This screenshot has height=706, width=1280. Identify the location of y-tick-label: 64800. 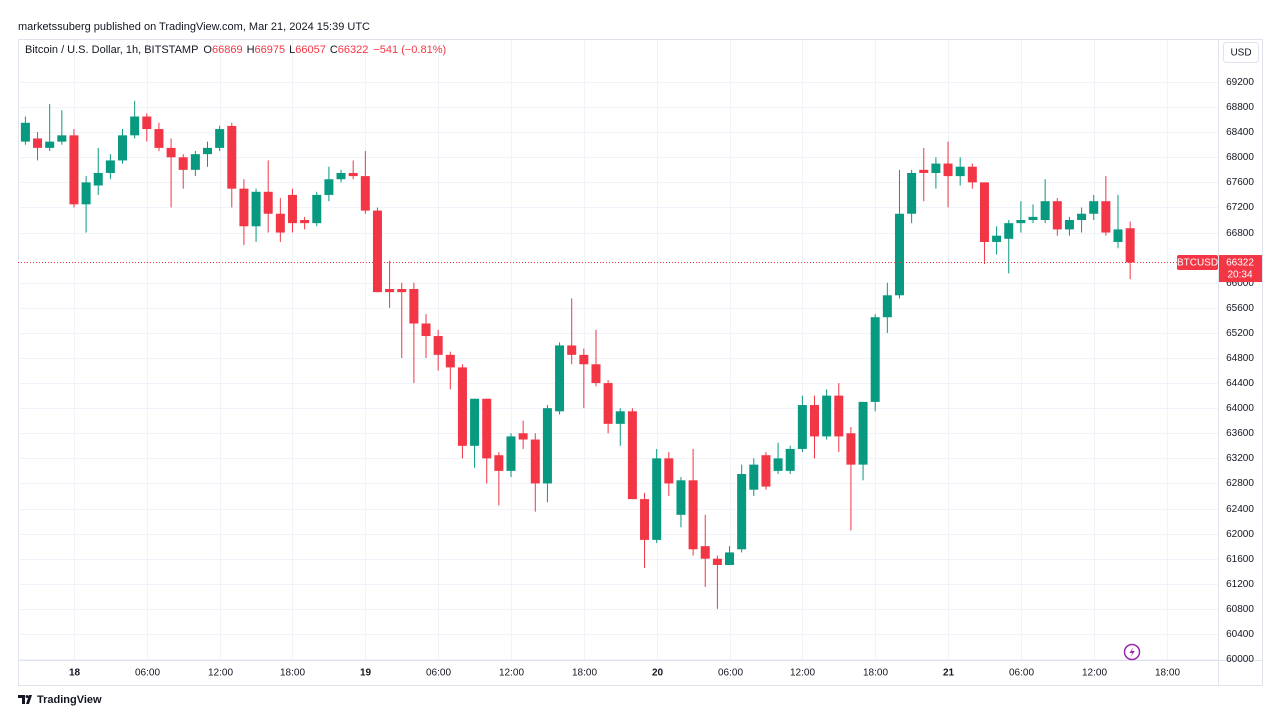
(1240, 358).